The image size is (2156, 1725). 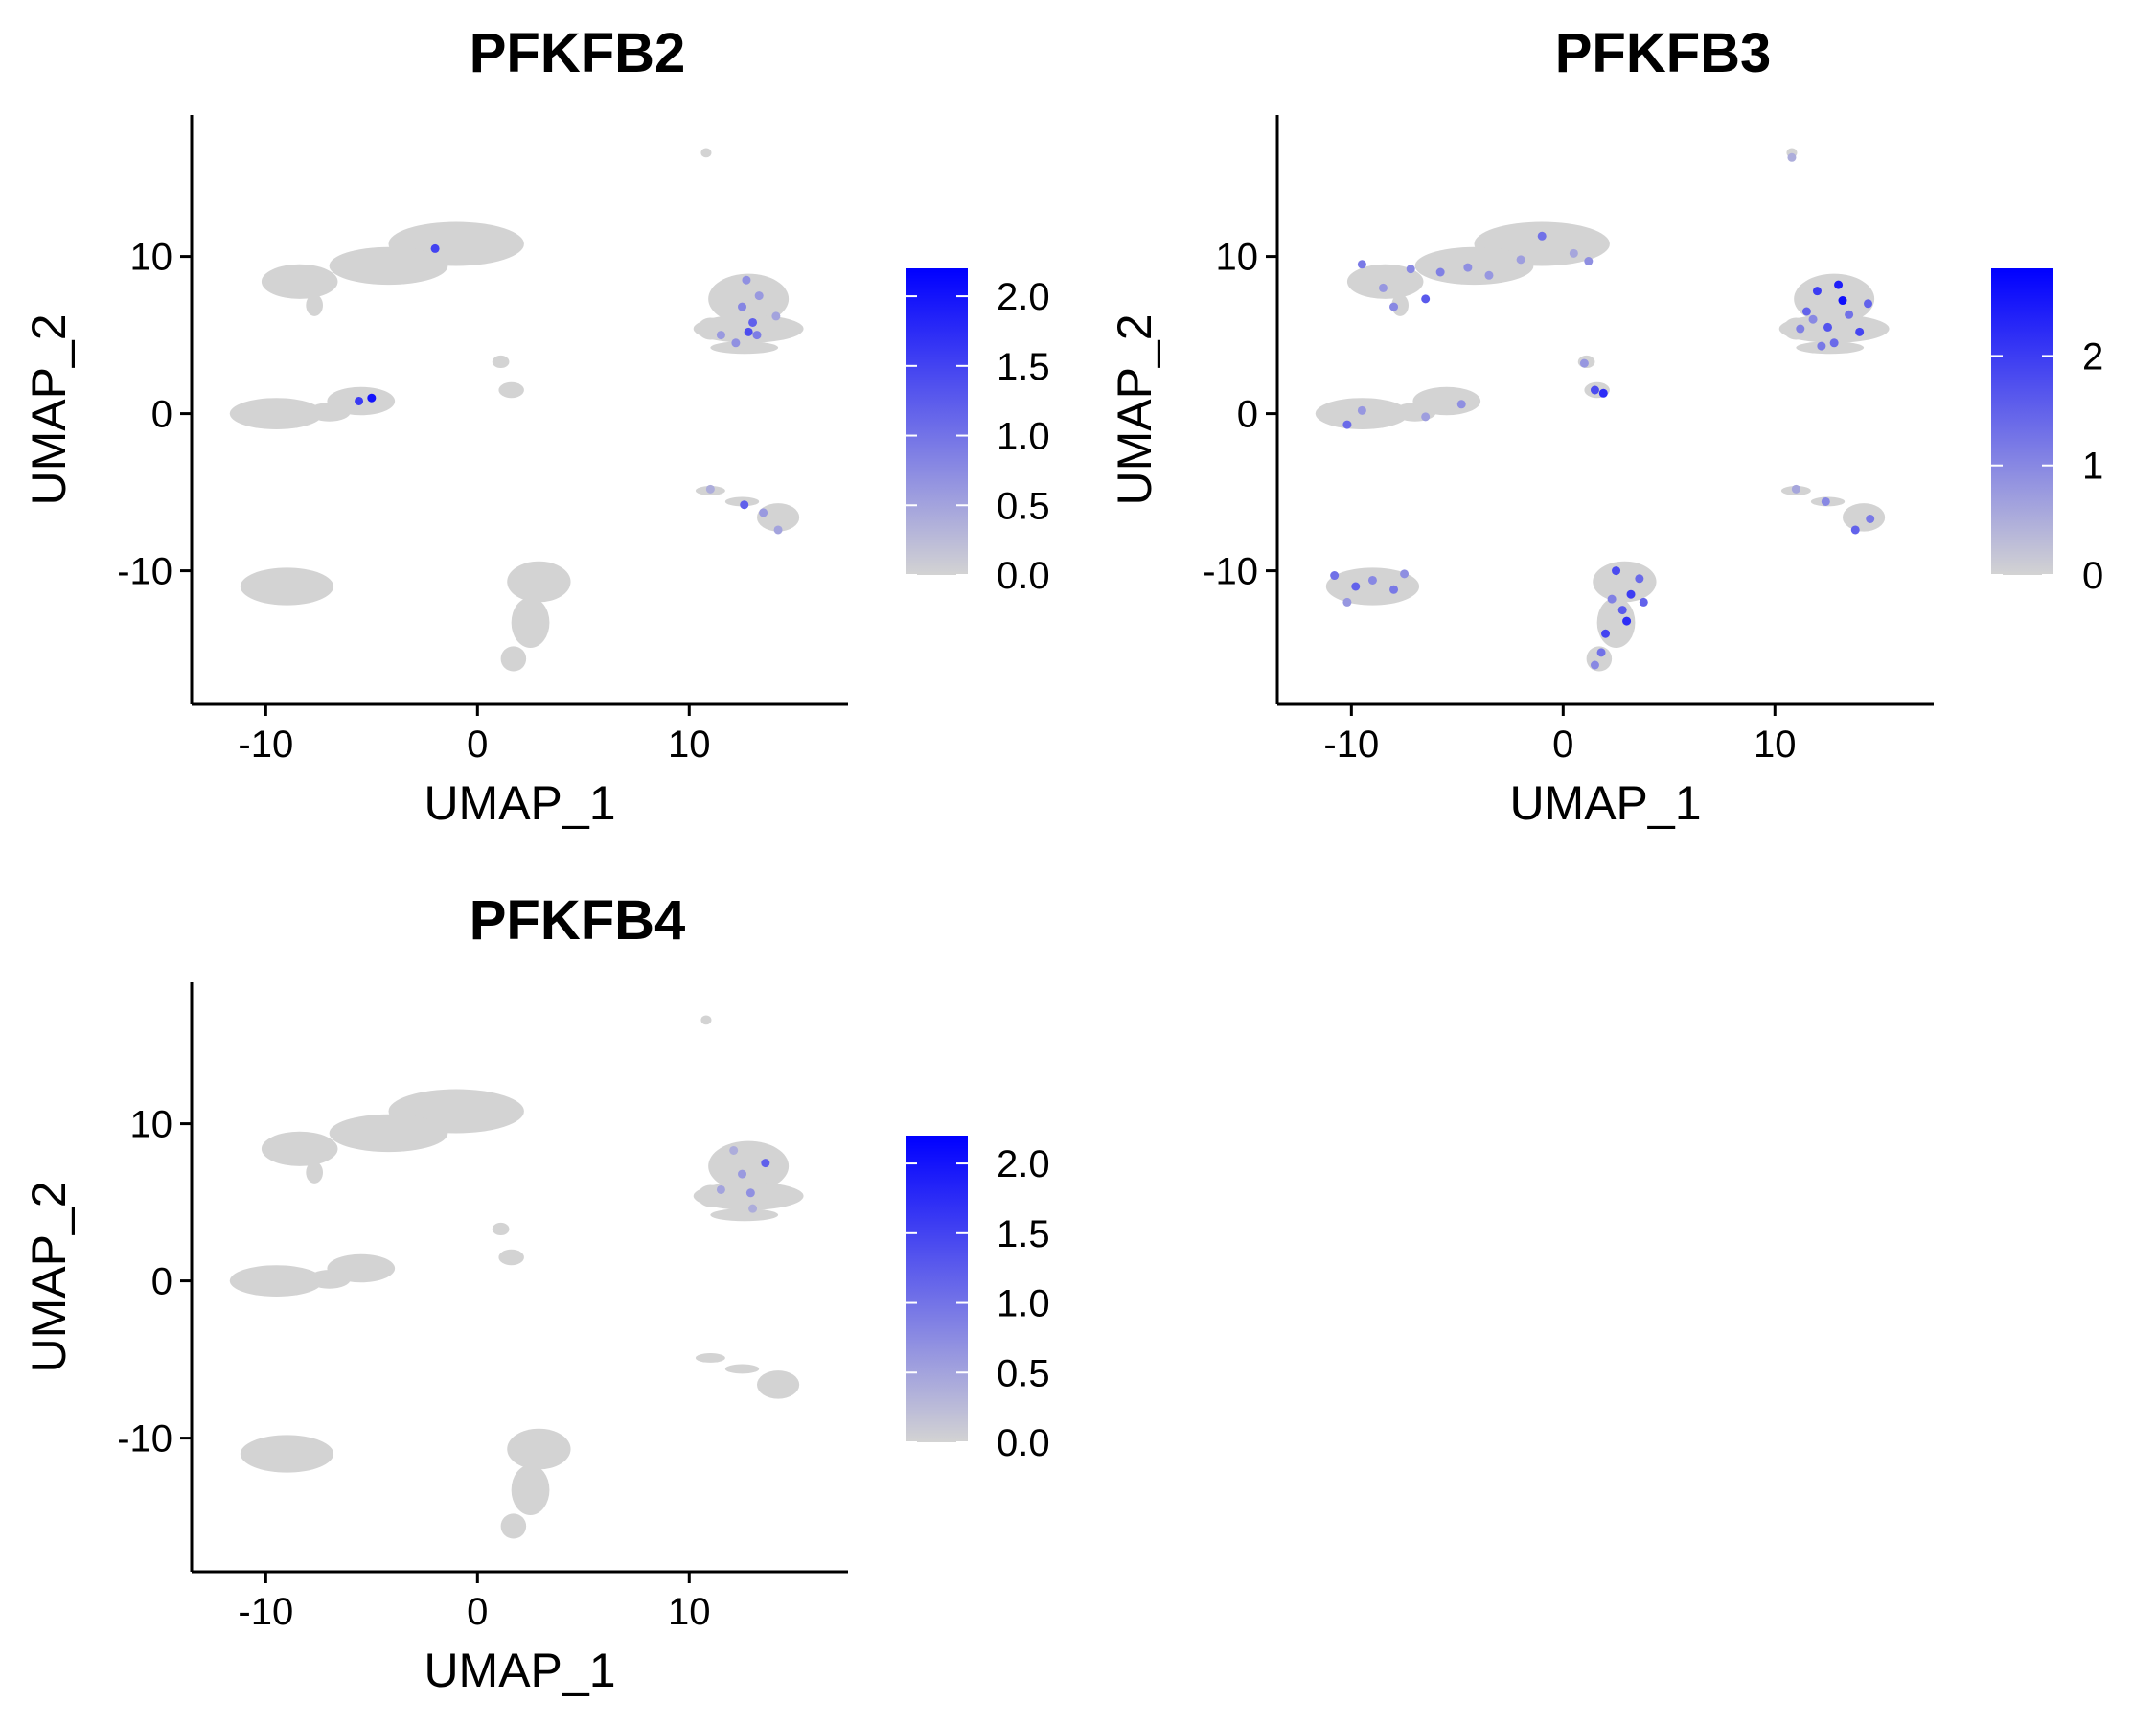 I want to click on chart-title: PFKFB4, so click(x=578, y=920).